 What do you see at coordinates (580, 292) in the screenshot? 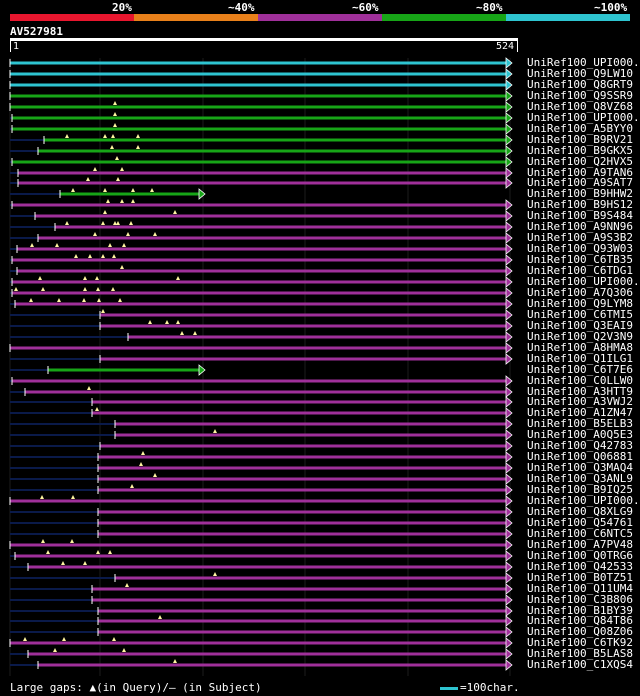
I see `hit-label: UniRef100_A7Q306` at bounding box center [580, 292].